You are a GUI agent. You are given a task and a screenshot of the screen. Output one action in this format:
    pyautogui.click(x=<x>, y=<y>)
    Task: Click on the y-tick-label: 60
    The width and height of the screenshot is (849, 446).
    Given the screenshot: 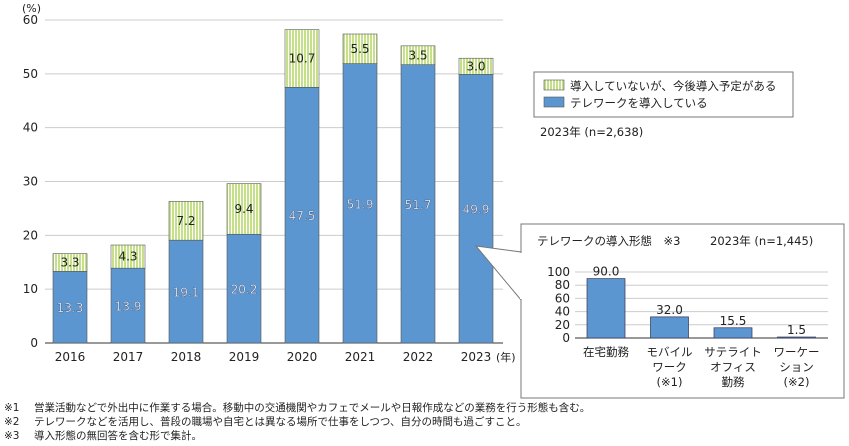 What is the action you would take?
    pyautogui.click(x=30, y=20)
    